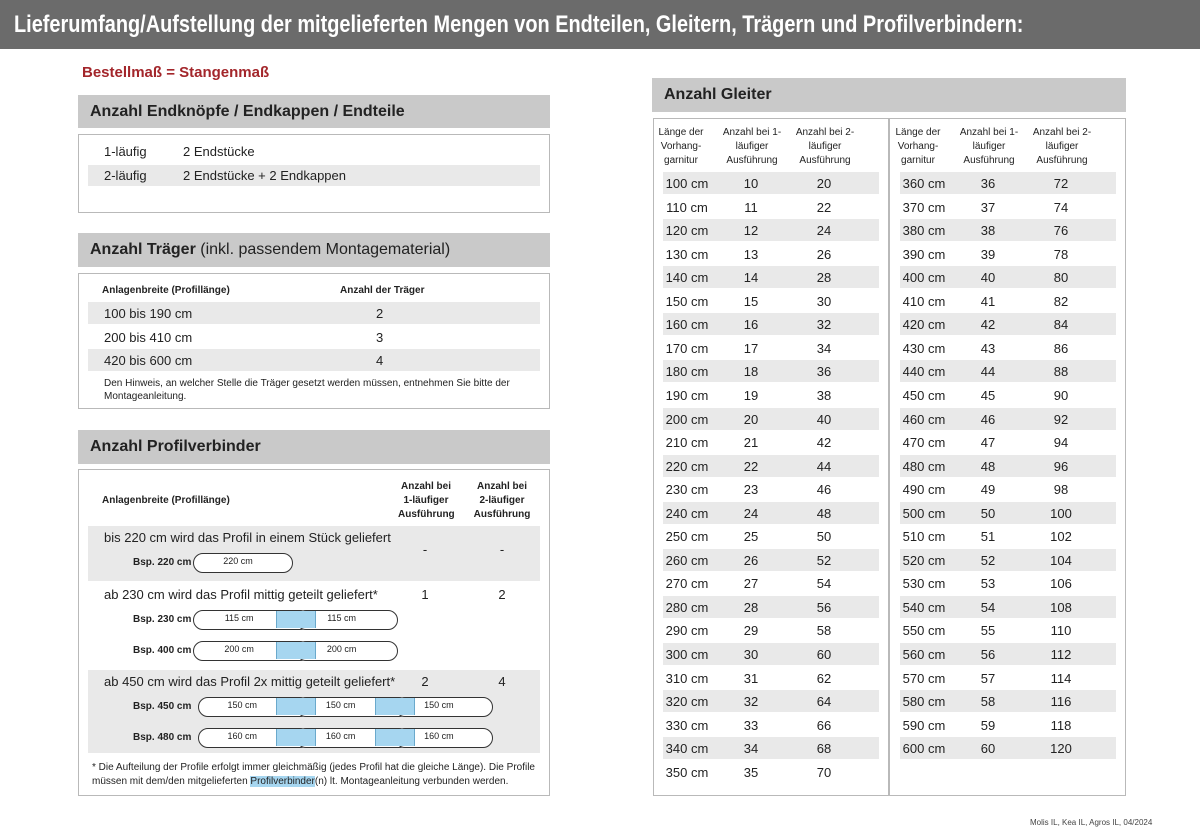  I want to click on cell: 25, so click(751, 537).